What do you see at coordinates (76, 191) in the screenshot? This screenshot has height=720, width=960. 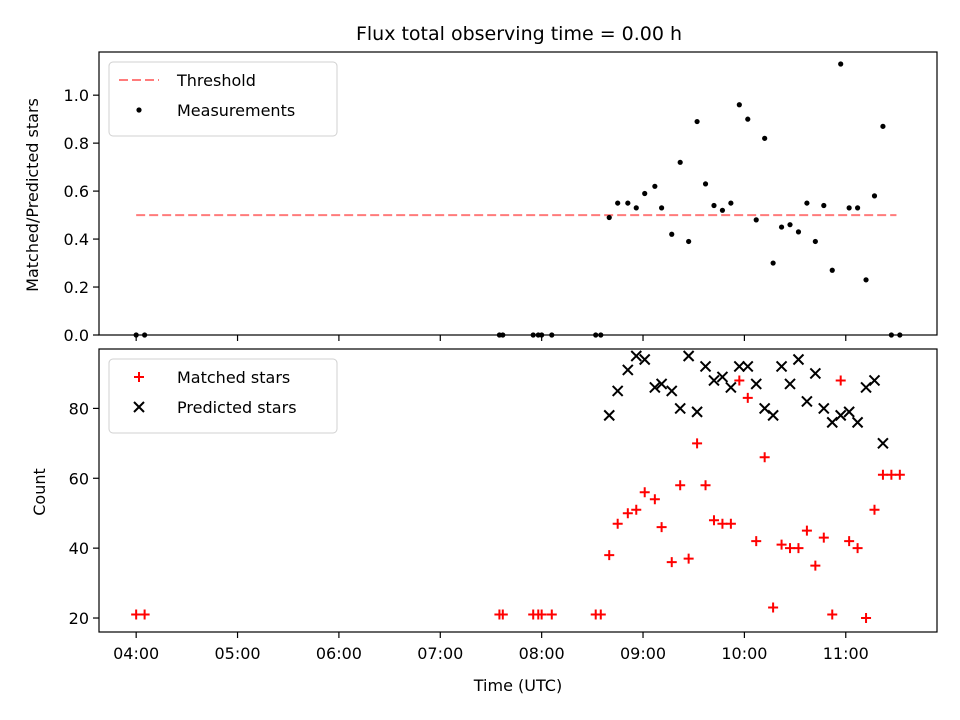 I see `y-tick-label: 0.6` at bounding box center [76, 191].